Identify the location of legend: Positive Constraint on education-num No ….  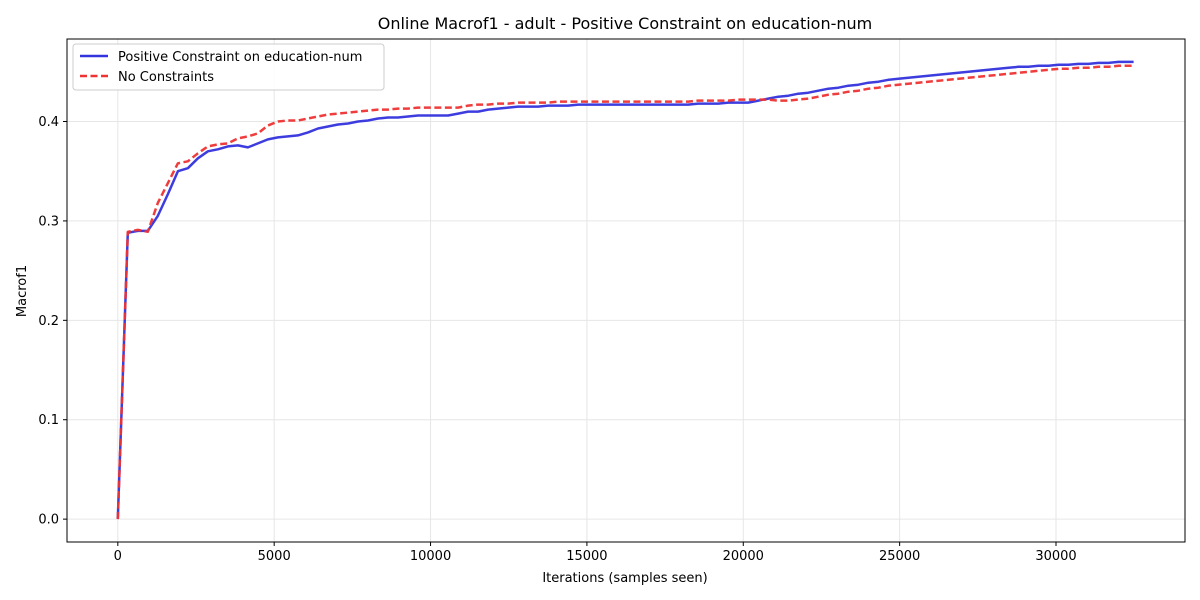
(228, 67).